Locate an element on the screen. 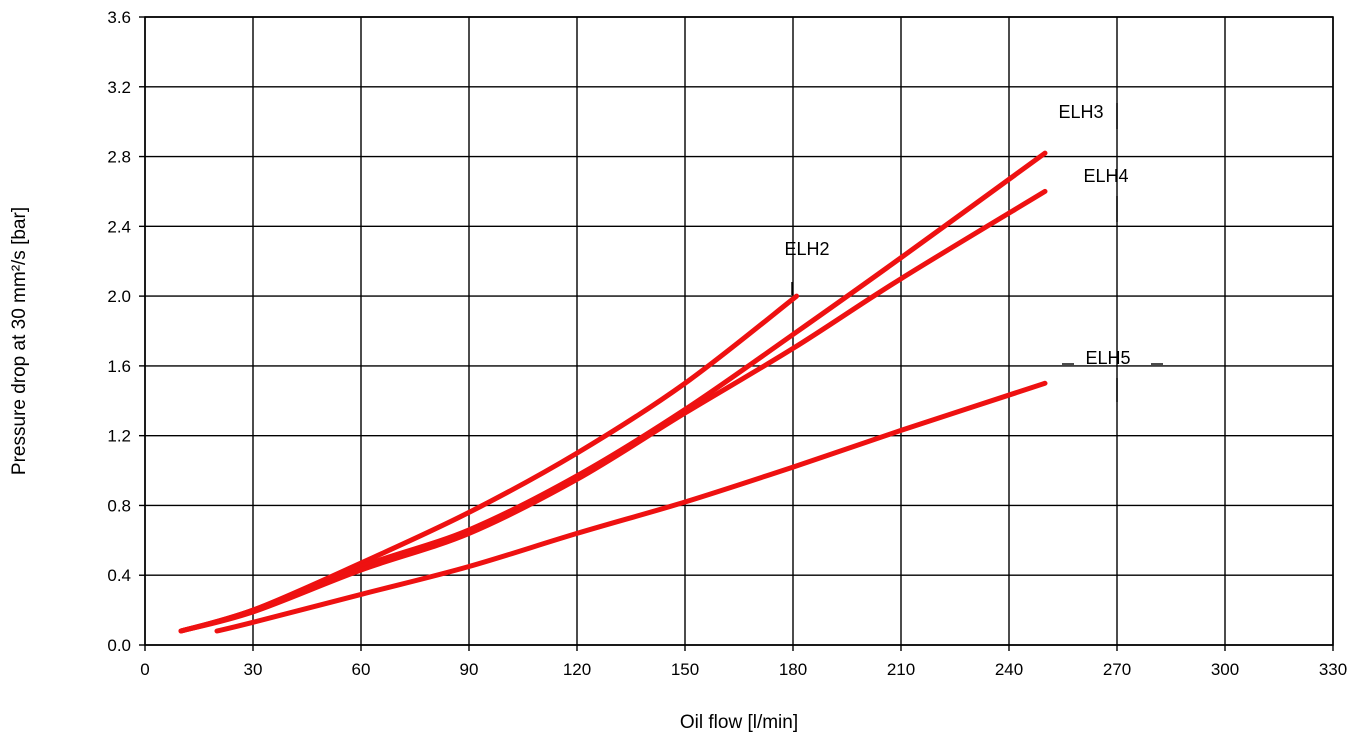  y-axis-title: Pressure drop at 30 mm²/s [bar] is located at coordinates (19, 341).